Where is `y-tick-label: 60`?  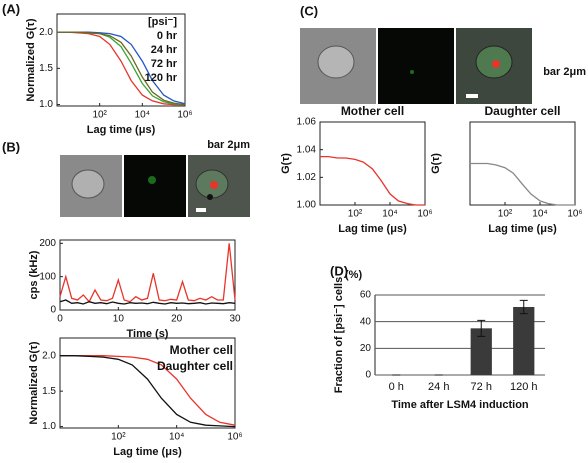
y-tick-label: 60 is located at coordinates (366, 295).